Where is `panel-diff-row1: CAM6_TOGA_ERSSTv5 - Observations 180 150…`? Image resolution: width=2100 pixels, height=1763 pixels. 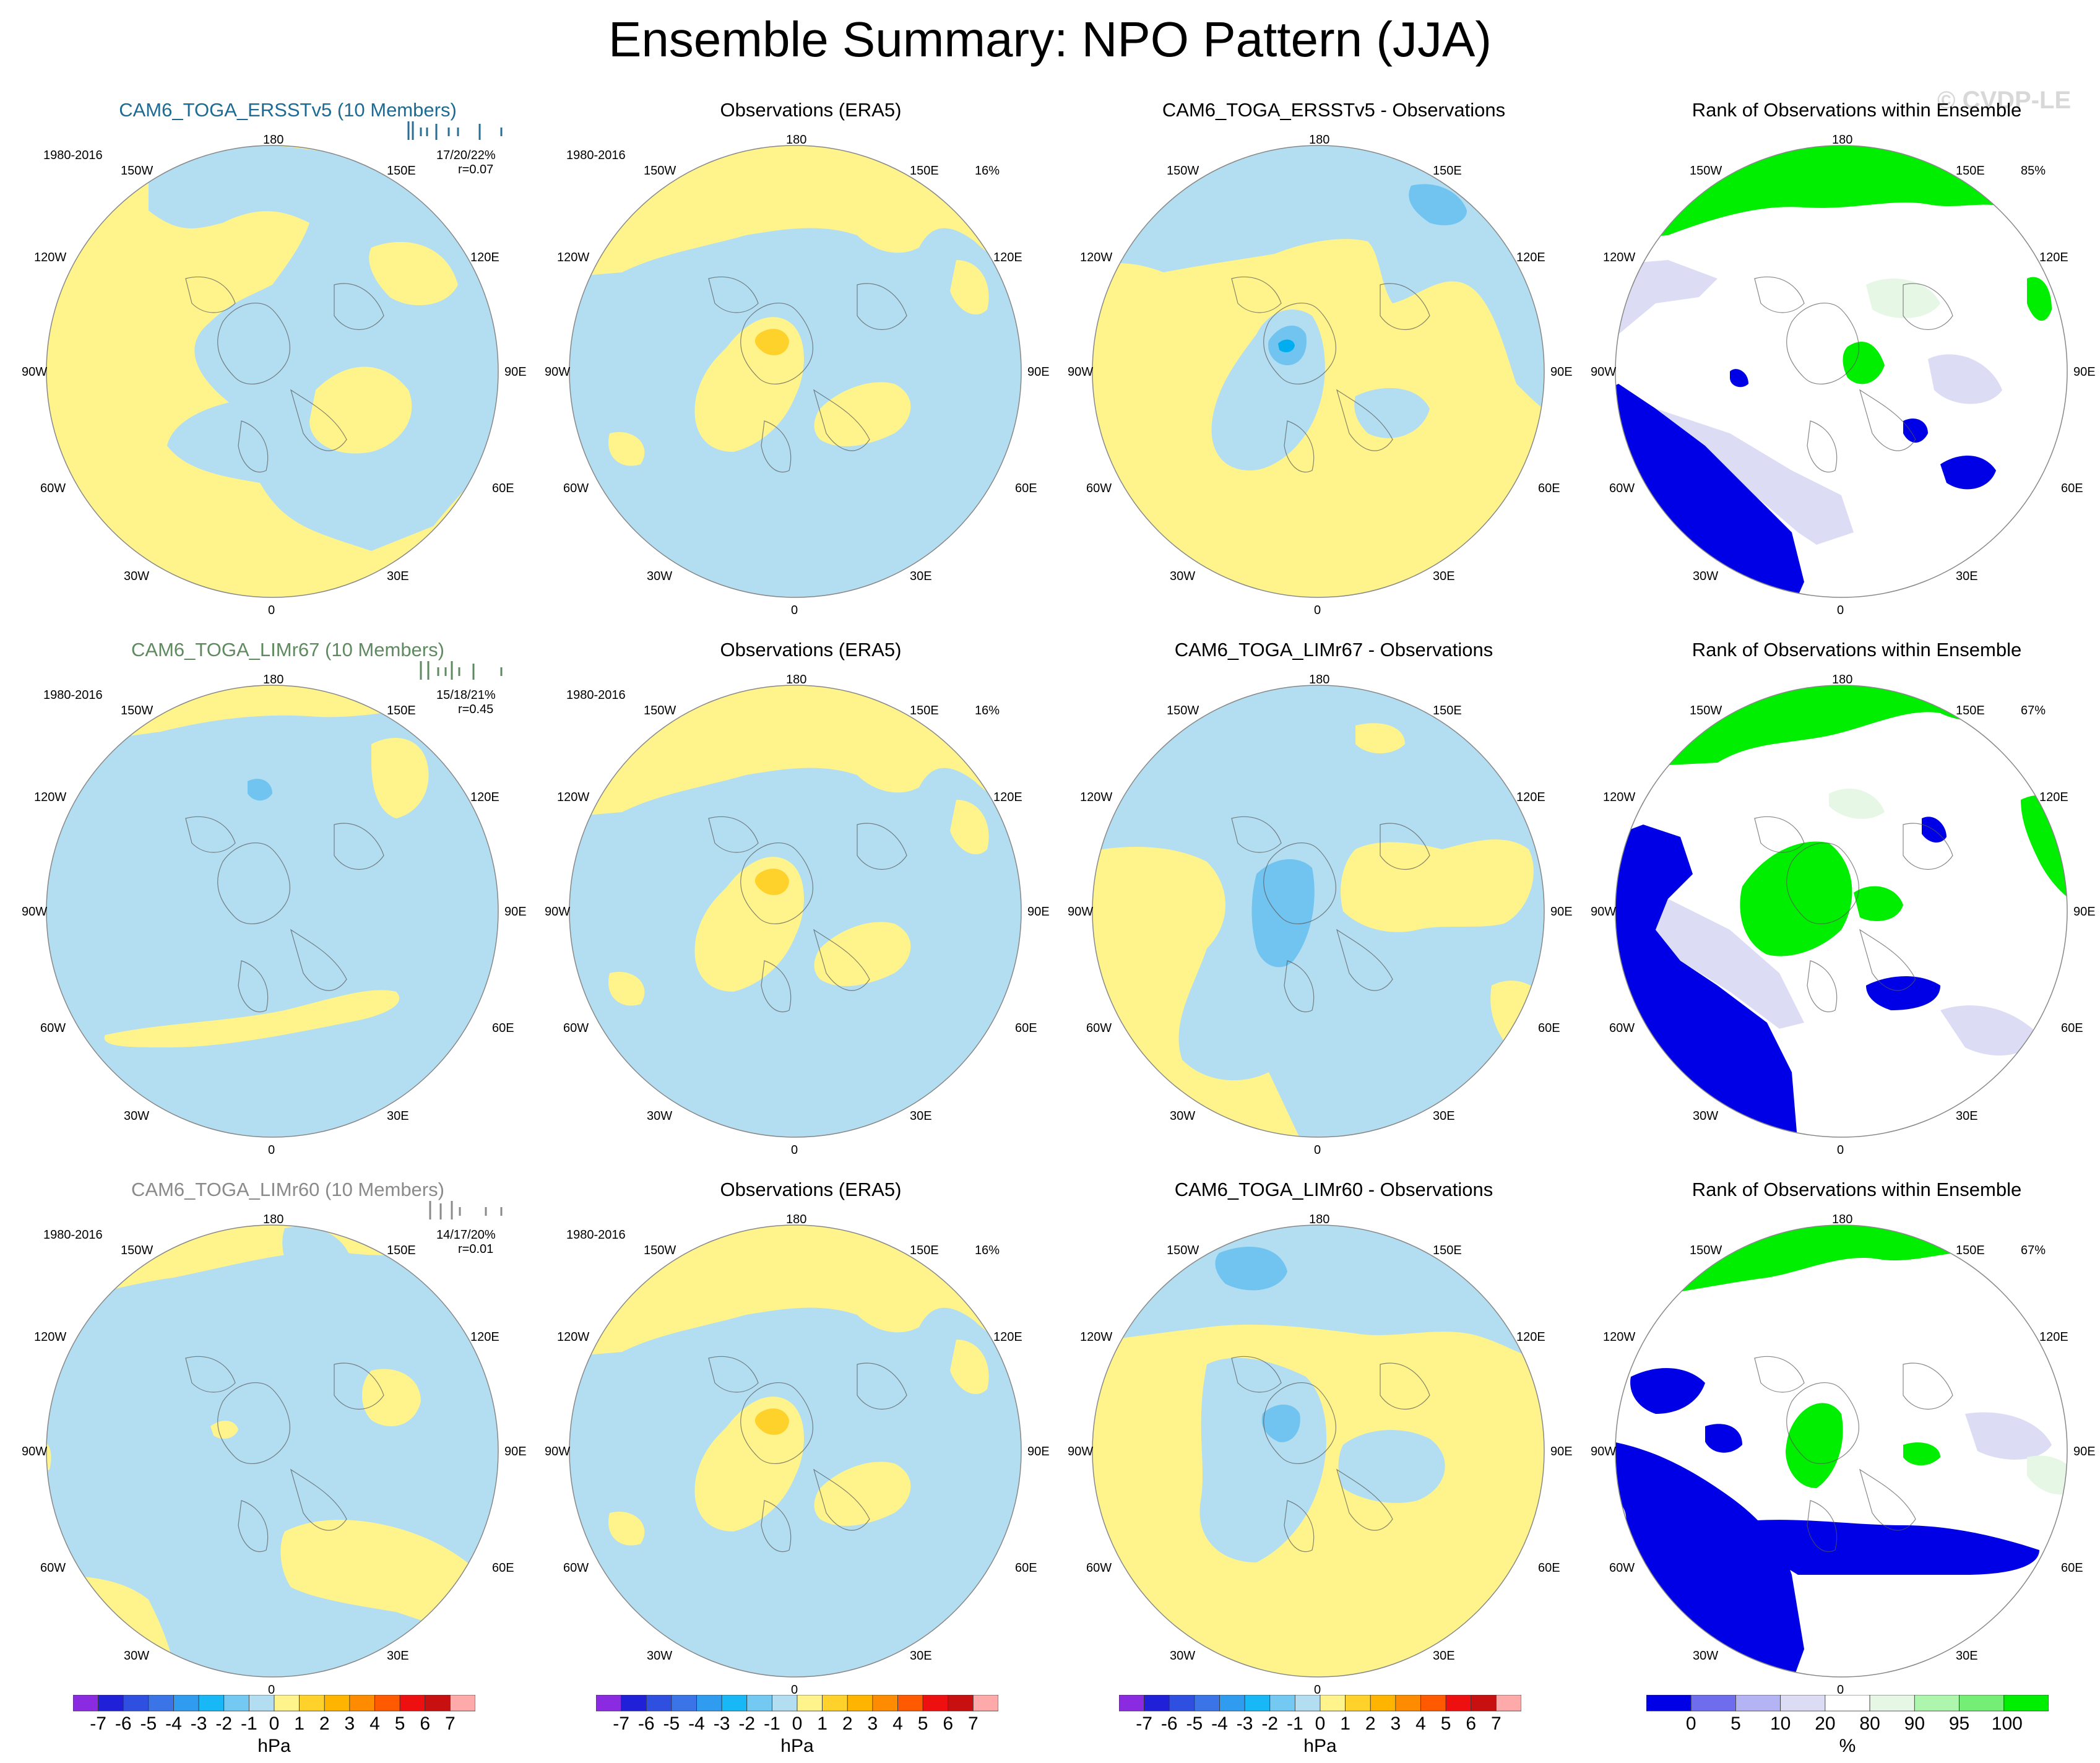 panel-diff-row1: CAM6_TOGA_ERSSTv5 - Observations 180 150… is located at coordinates (1332, 368).